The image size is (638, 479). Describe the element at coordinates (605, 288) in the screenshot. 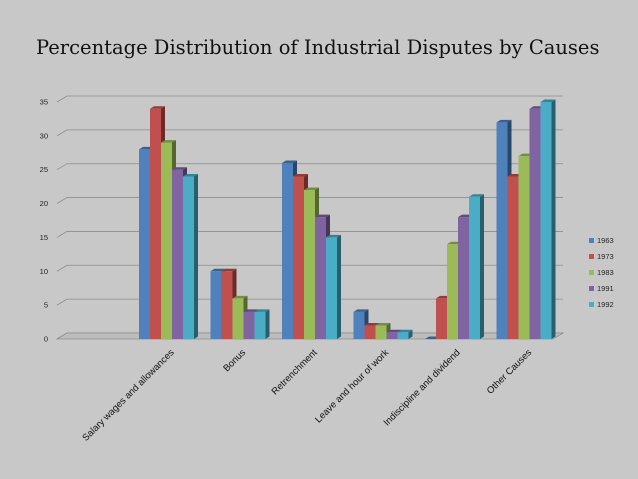

I see `legend-label: 1991` at that location.